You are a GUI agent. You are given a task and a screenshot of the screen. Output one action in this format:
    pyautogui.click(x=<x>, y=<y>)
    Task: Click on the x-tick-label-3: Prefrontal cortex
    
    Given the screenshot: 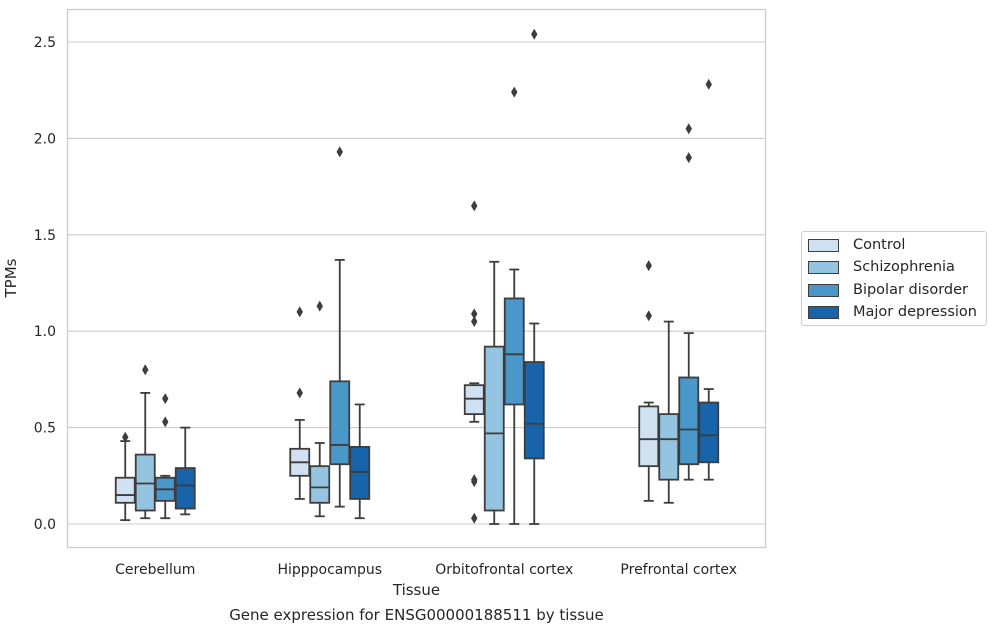 What is the action you would take?
    pyautogui.click(x=678, y=570)
    